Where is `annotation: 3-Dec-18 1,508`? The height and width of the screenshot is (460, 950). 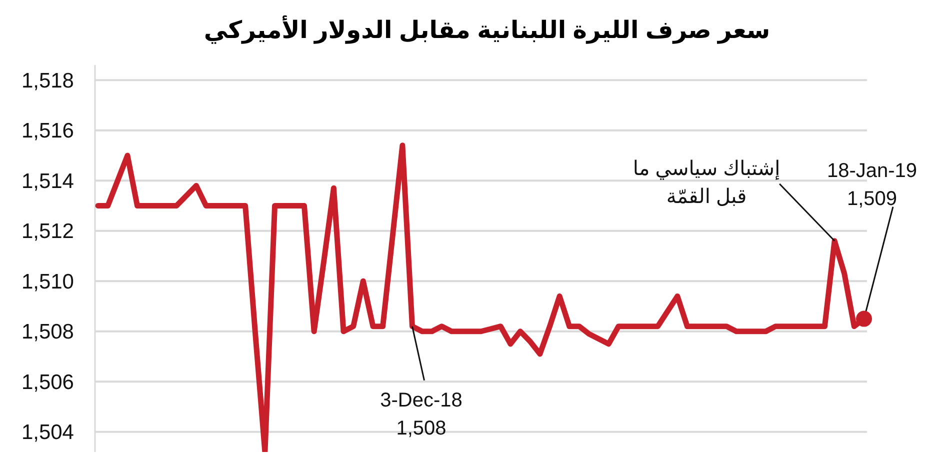
annotation: 3-Dec-18 1,508 is located at coordinates (421, 414).